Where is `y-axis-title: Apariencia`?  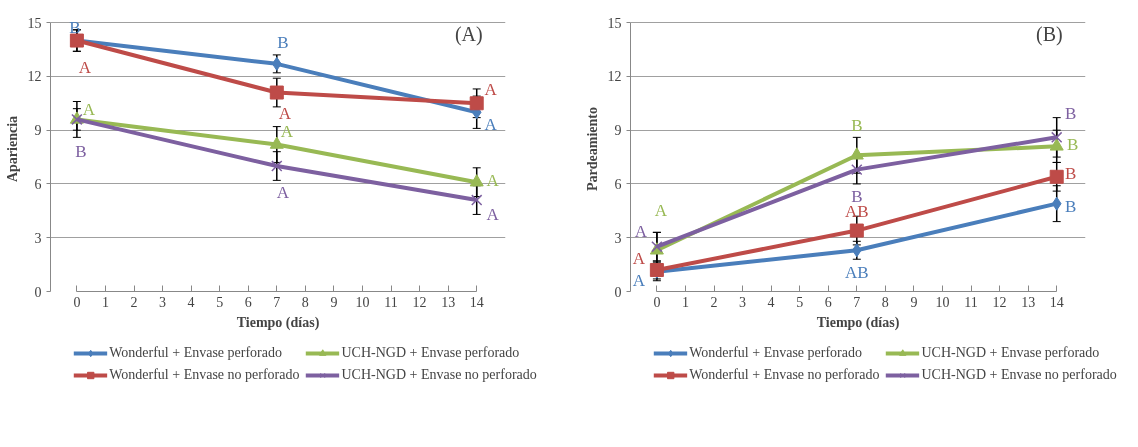
y-axis-title: Apariencia is located at coordinates (12, 149).